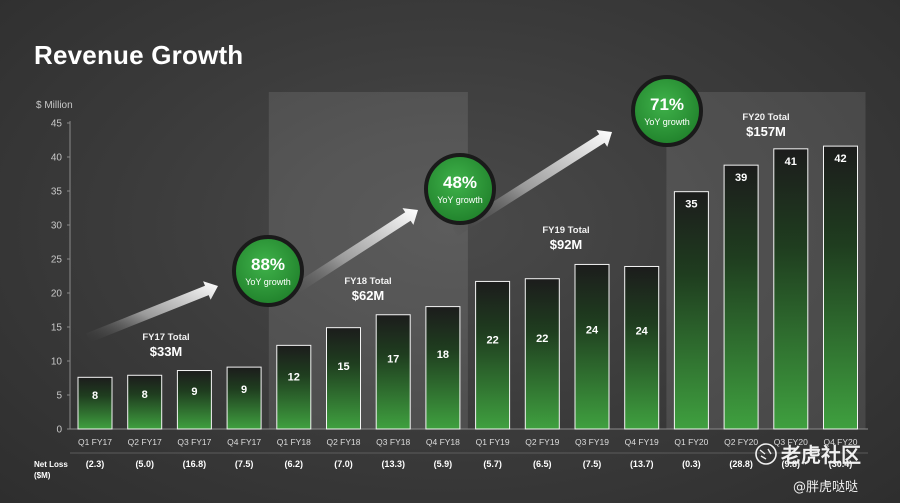  I want to click on y-tick-label: 25, so click(57, 260).